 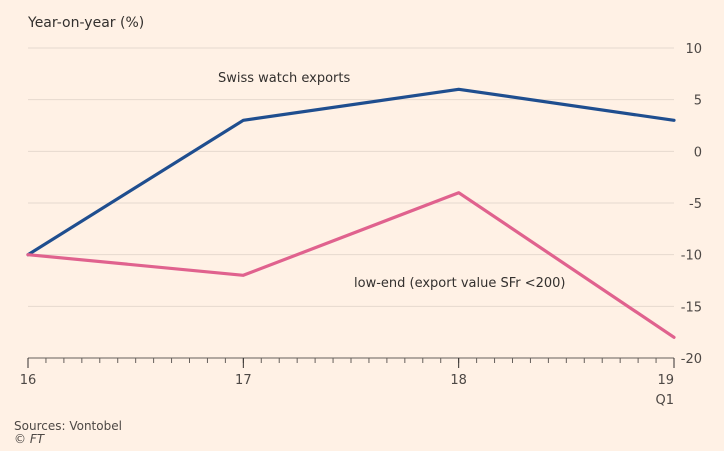 I want to click on annotation-swiss-watch-exports: Swiss watch exports, so click(x=284, y=78).